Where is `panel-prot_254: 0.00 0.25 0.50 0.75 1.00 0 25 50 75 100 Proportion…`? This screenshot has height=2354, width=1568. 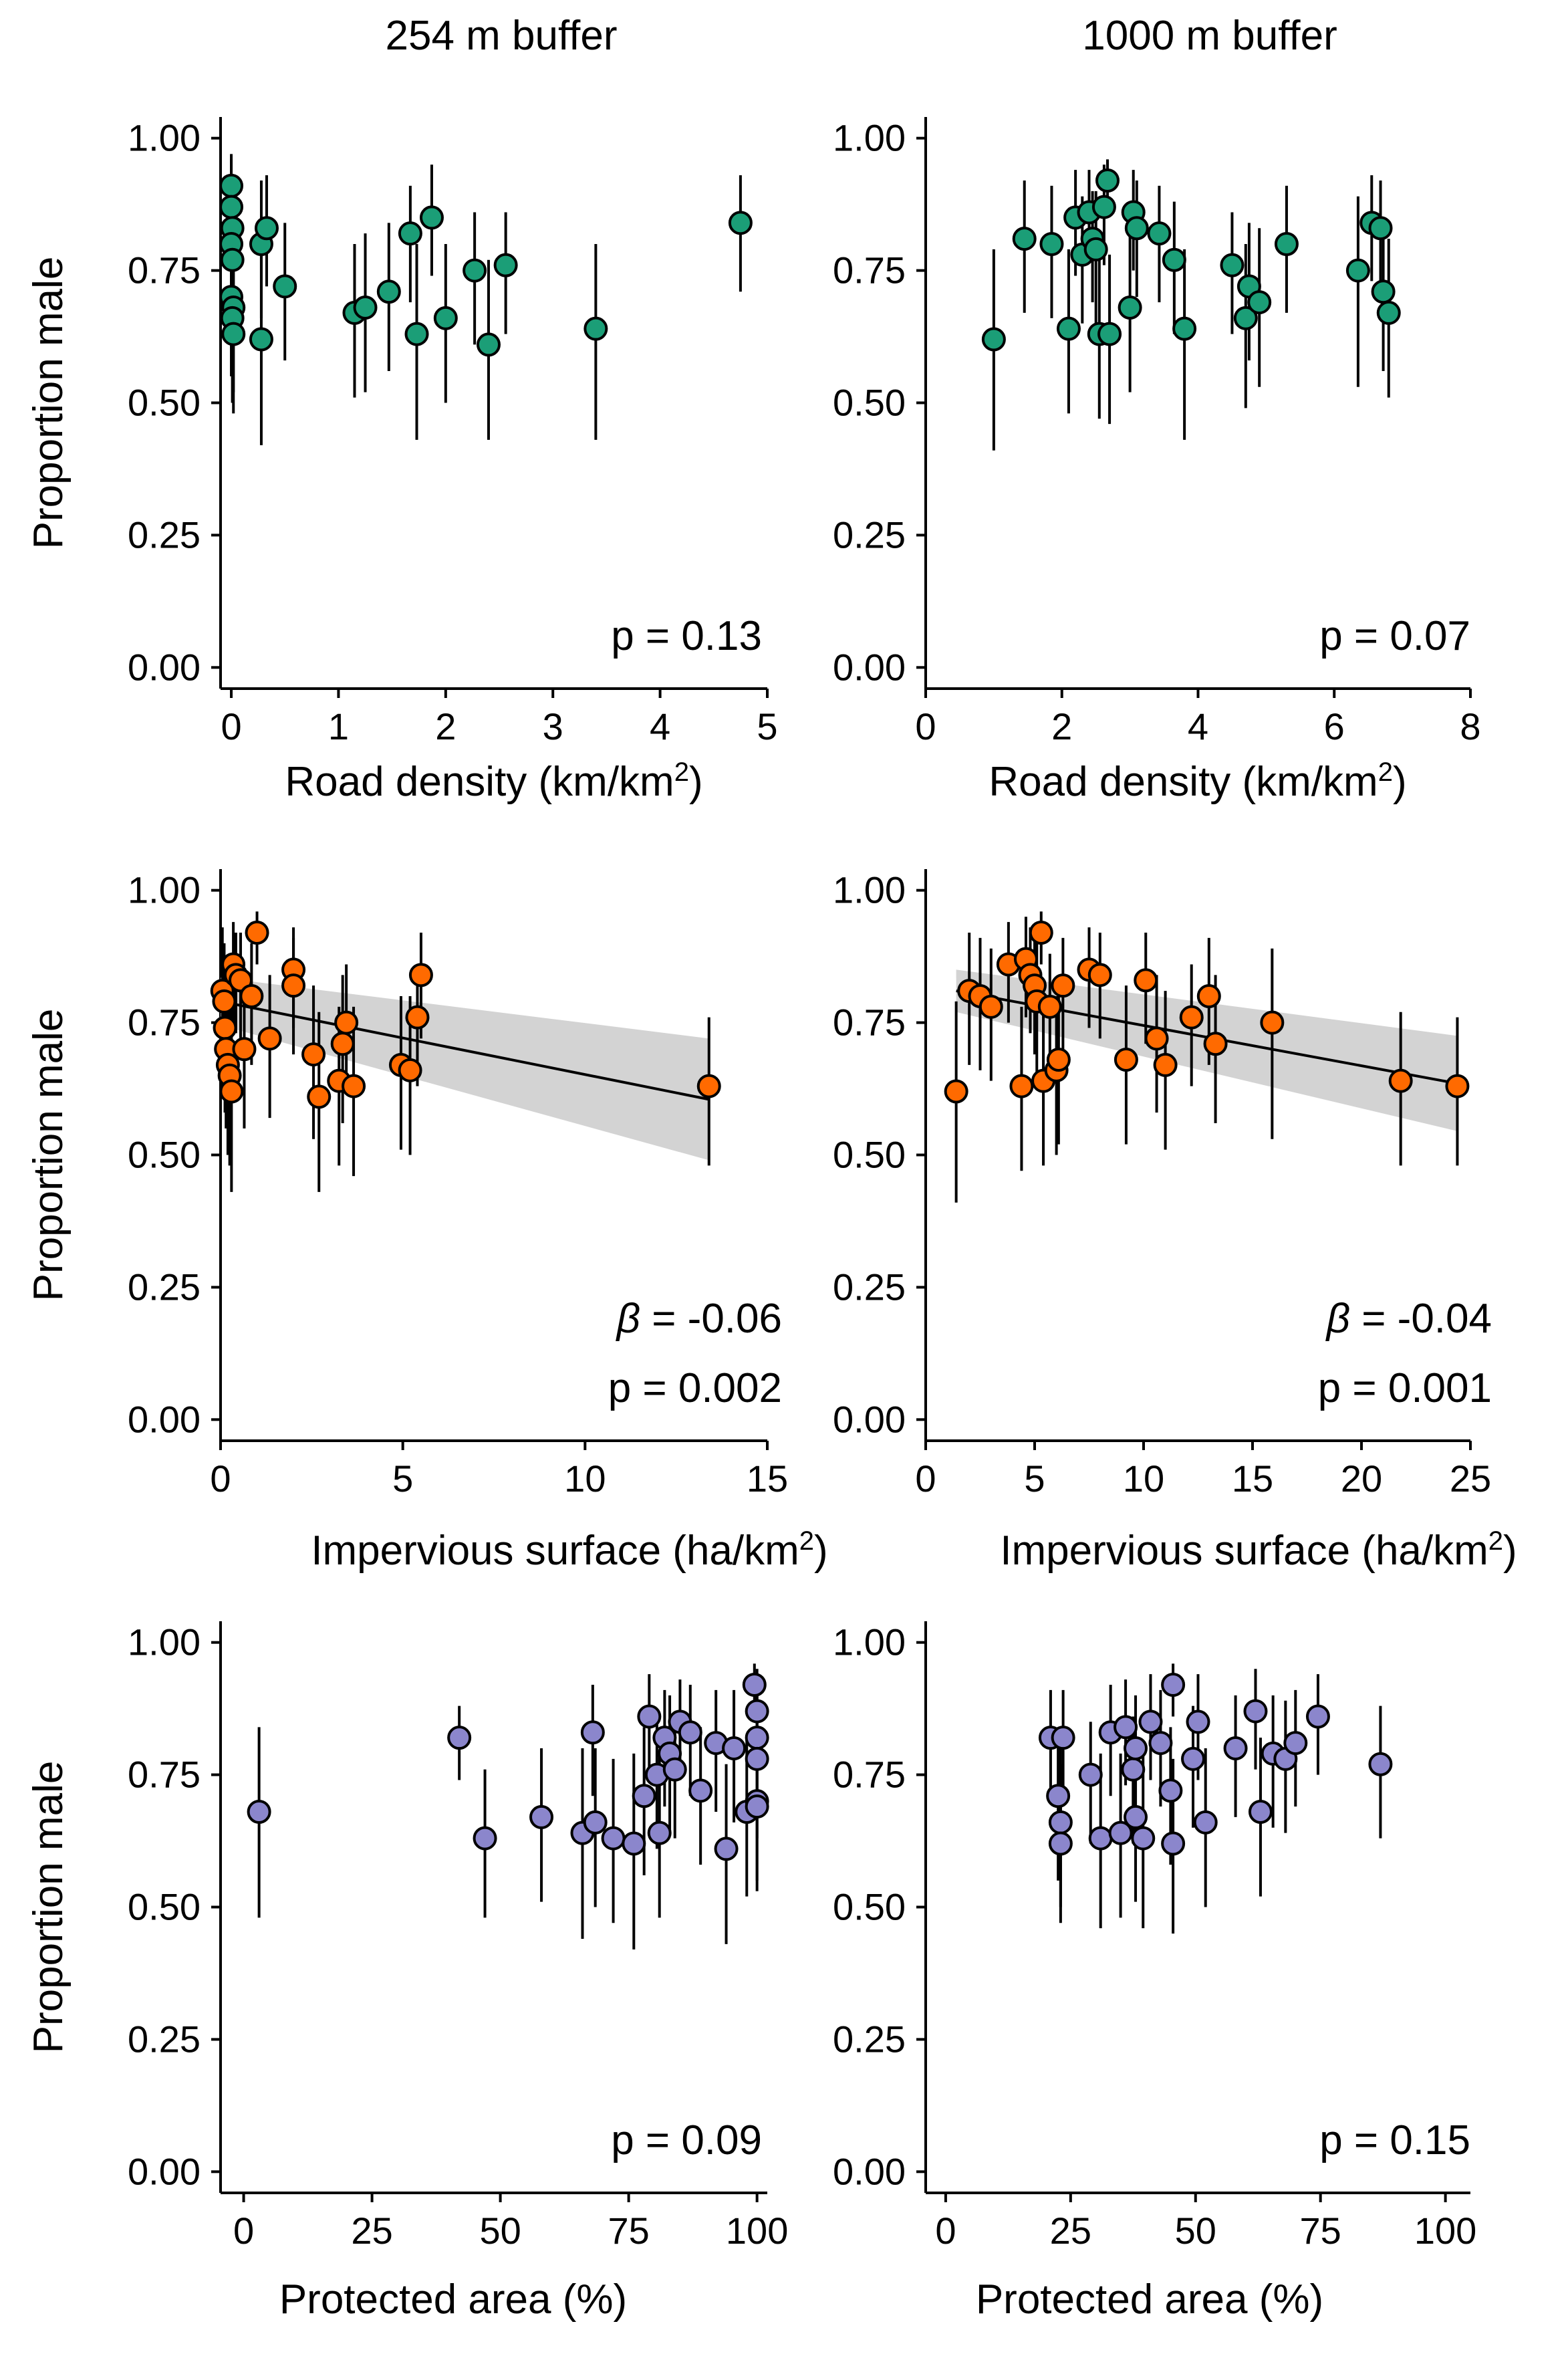
panel-prot_254: 0.00 0.25 0.50 0.75 1.00 0 25 50 75 100 Proportion… is located at coordinates (406, 1972).